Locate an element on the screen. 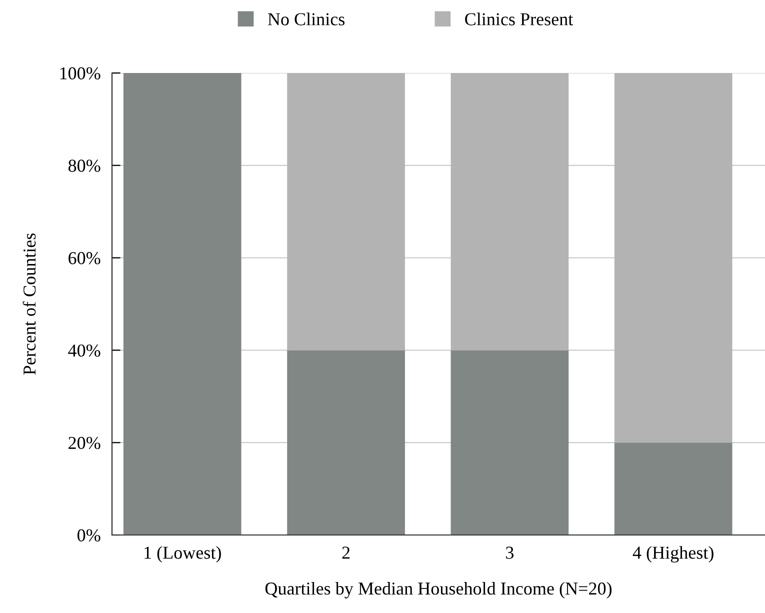  legend-label: No Clinics is located at coordinates (306, 19).